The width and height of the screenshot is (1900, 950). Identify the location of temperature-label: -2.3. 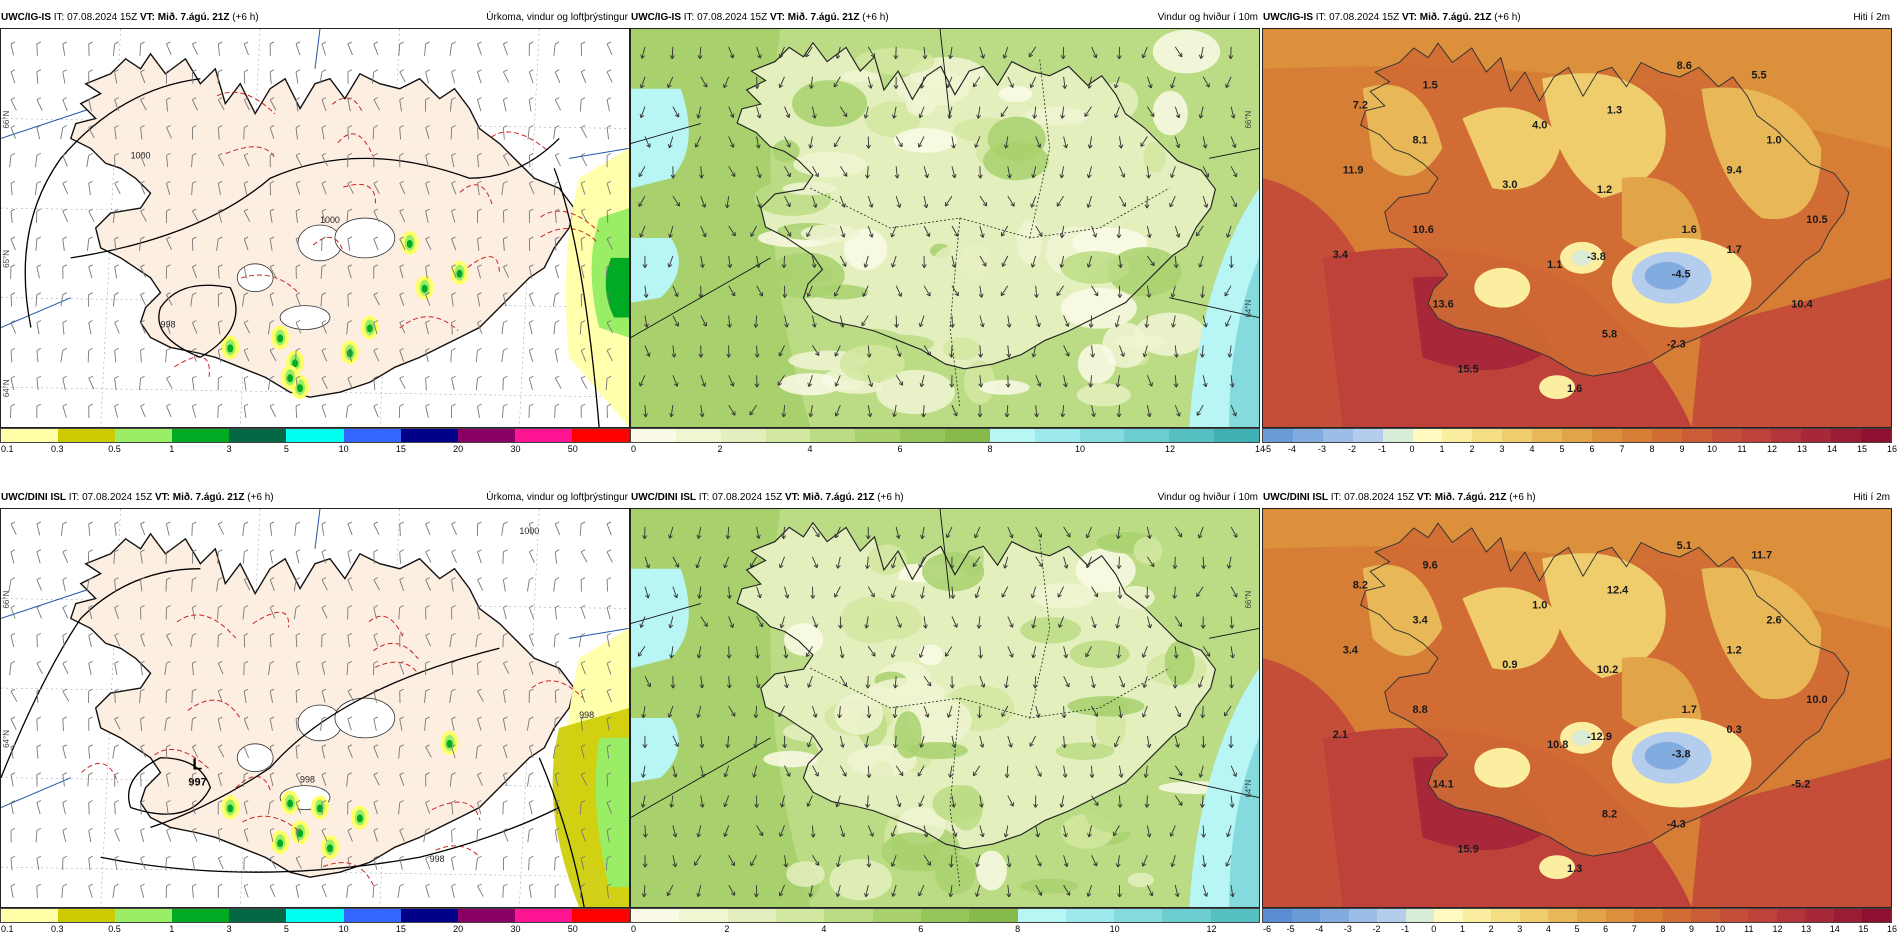
(1676, 344).